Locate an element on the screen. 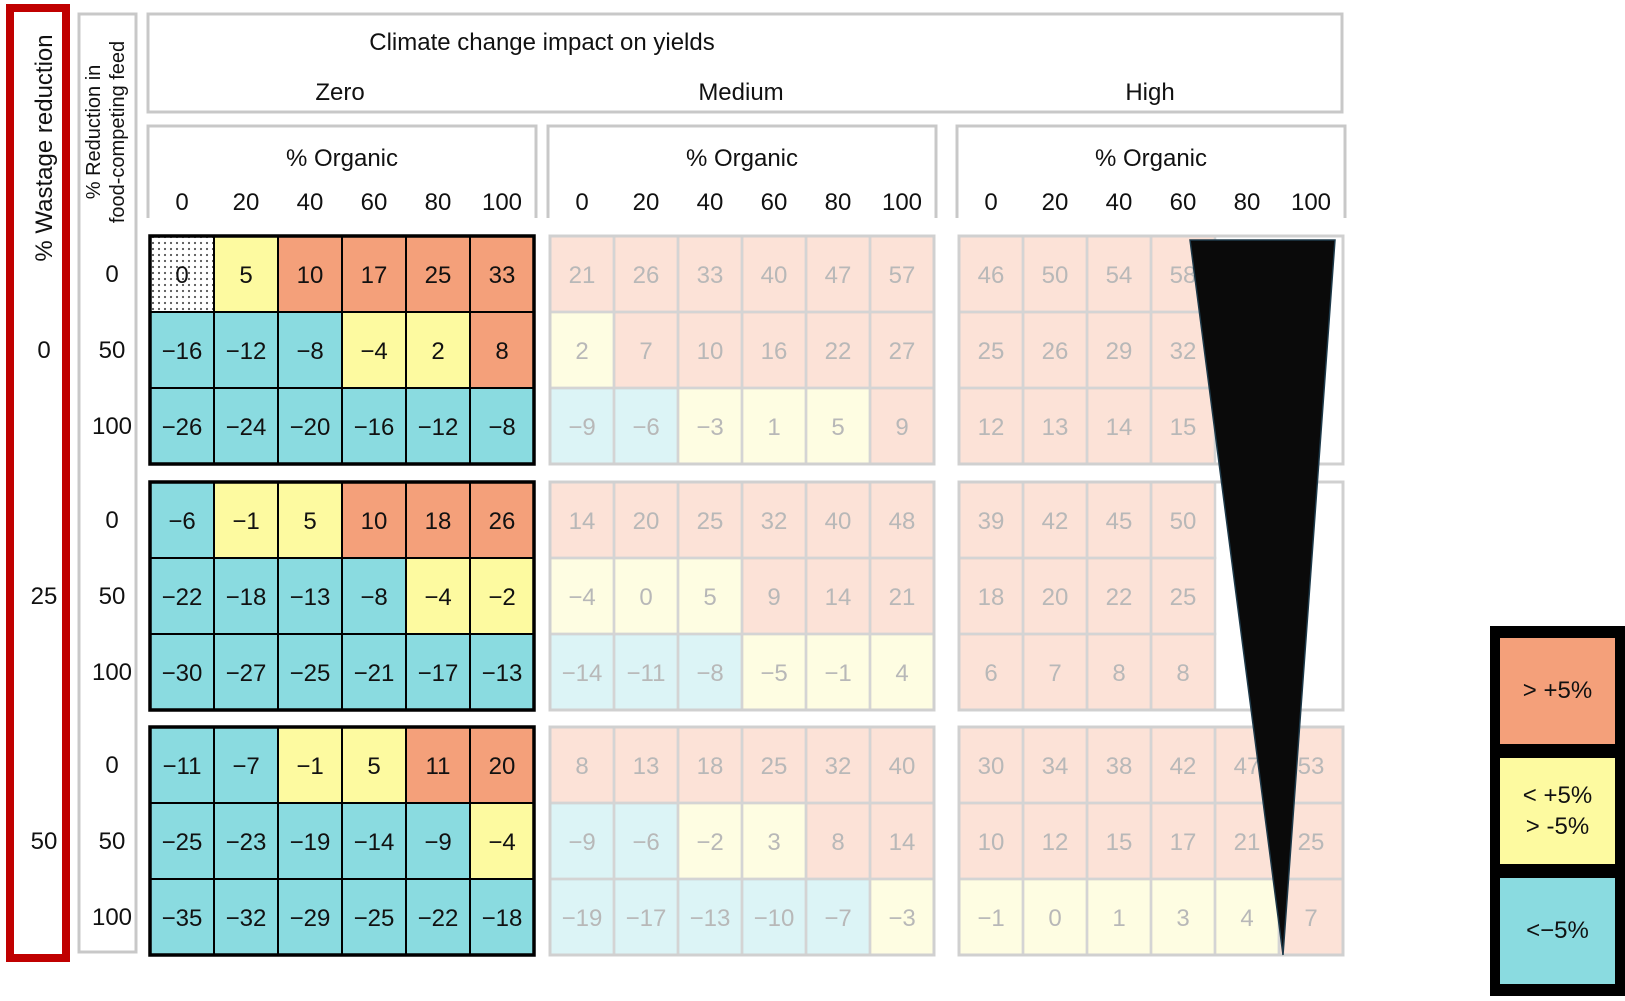 This screenshot has width=1625, height=1001. cell-value-label: 45 is located at coordinates (1119, 521).